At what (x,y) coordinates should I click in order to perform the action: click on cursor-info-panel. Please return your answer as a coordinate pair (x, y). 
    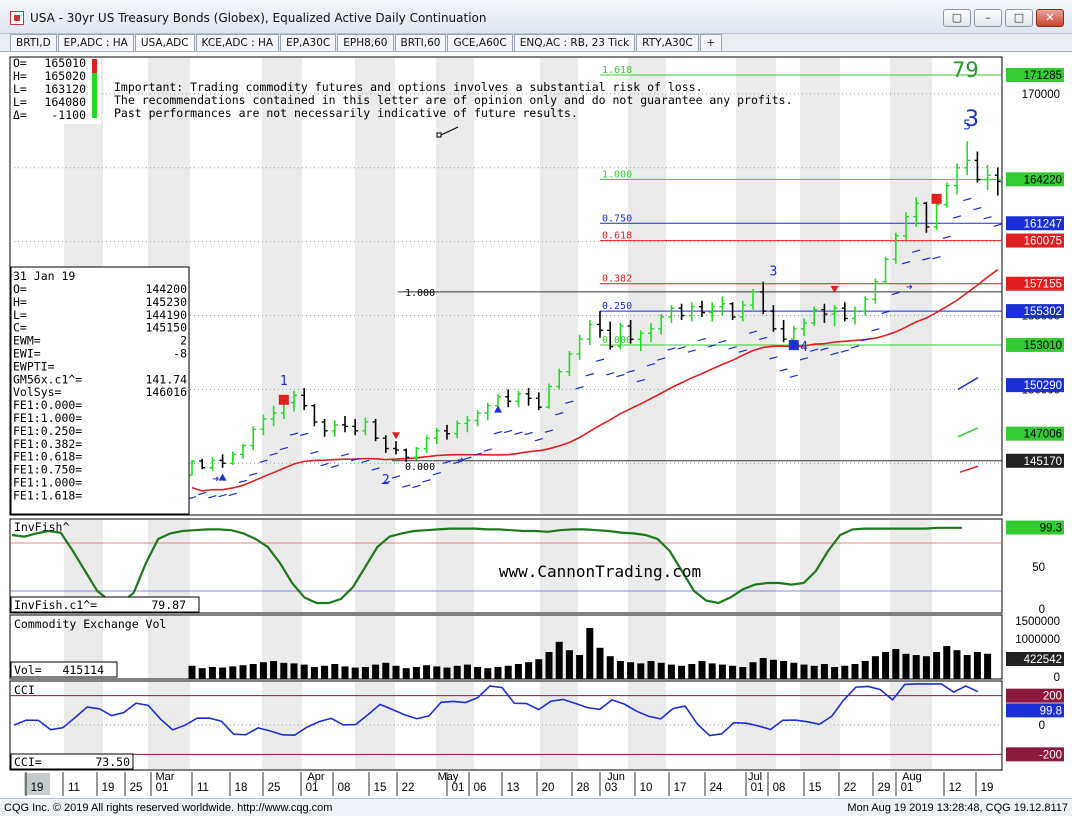
    Looking at the image, I should click on (100, 390).